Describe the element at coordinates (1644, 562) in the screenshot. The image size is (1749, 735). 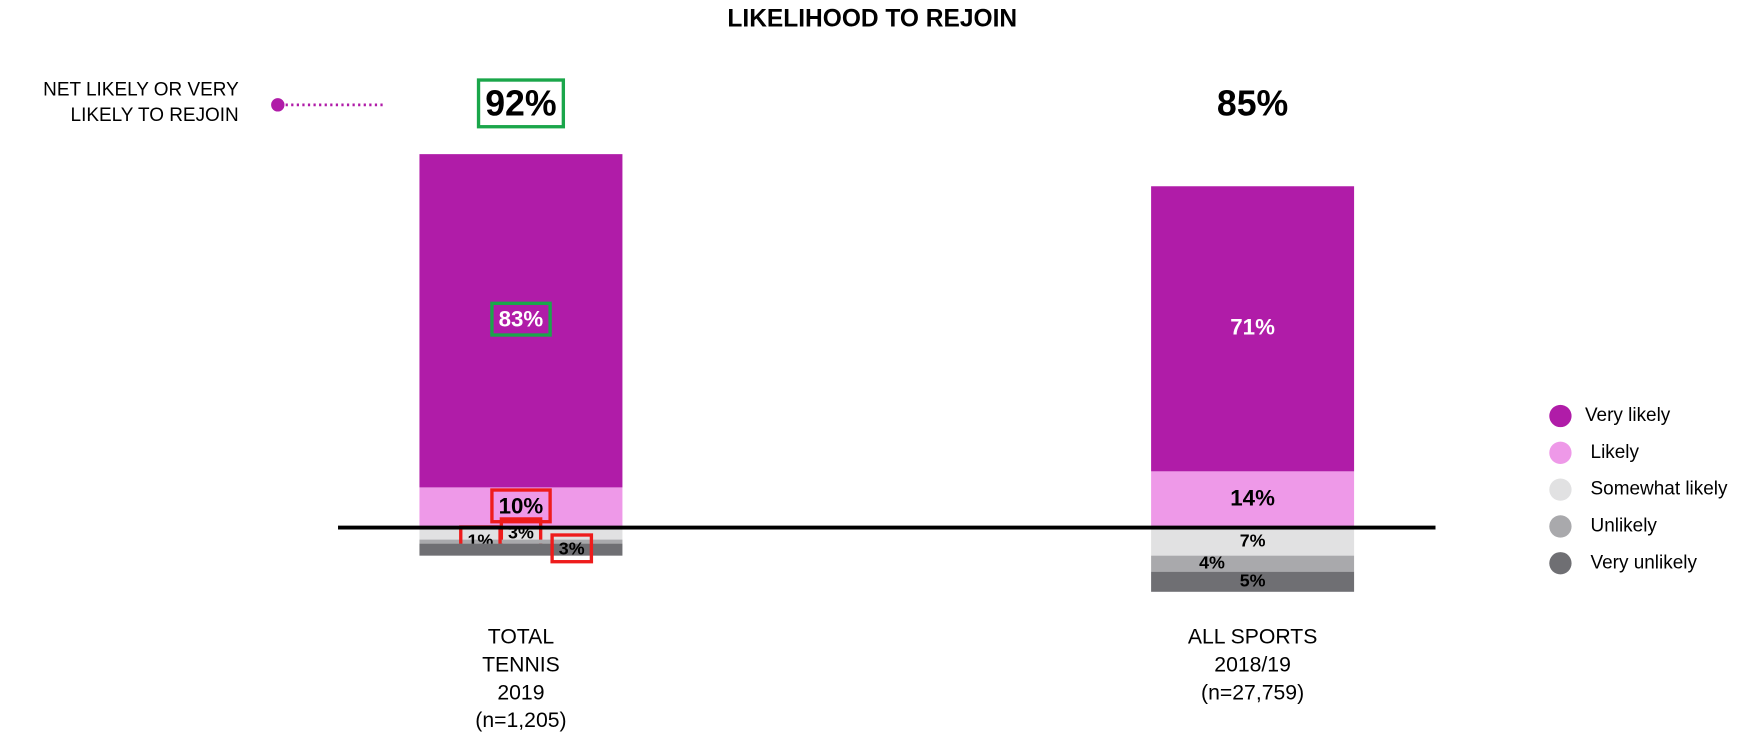
I see `legend-label: Very unlikely` at that location.